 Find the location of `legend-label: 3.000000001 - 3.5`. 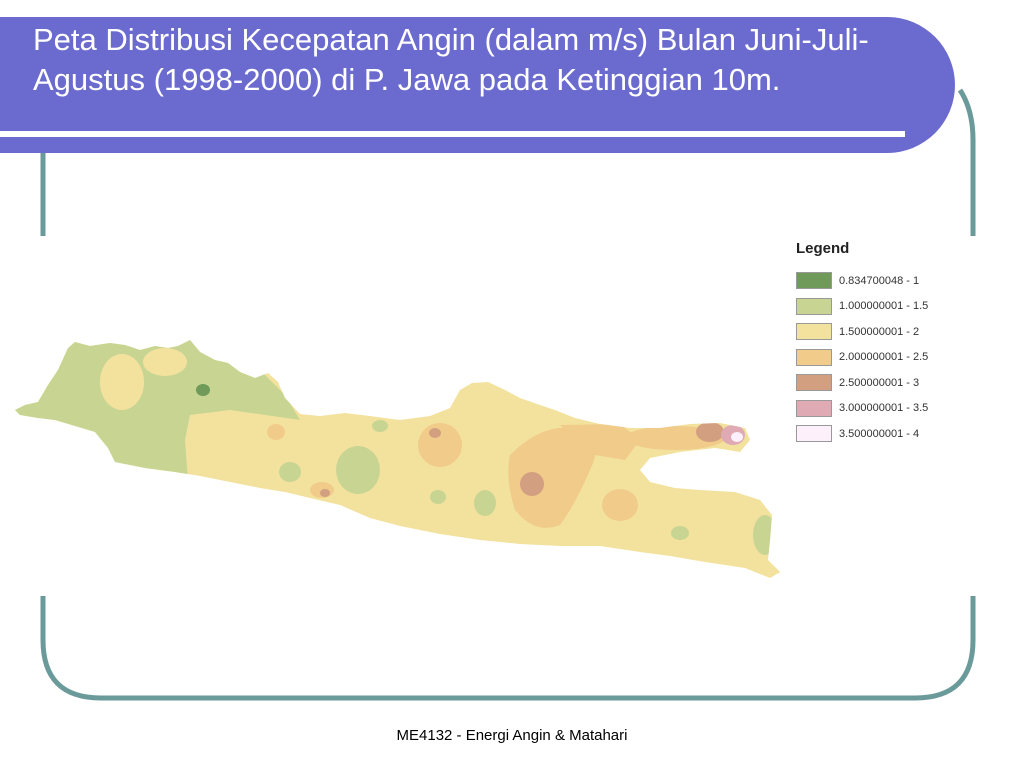

legend-label: 3.000000001 - 3.5 is located at coordinates (884, 408).